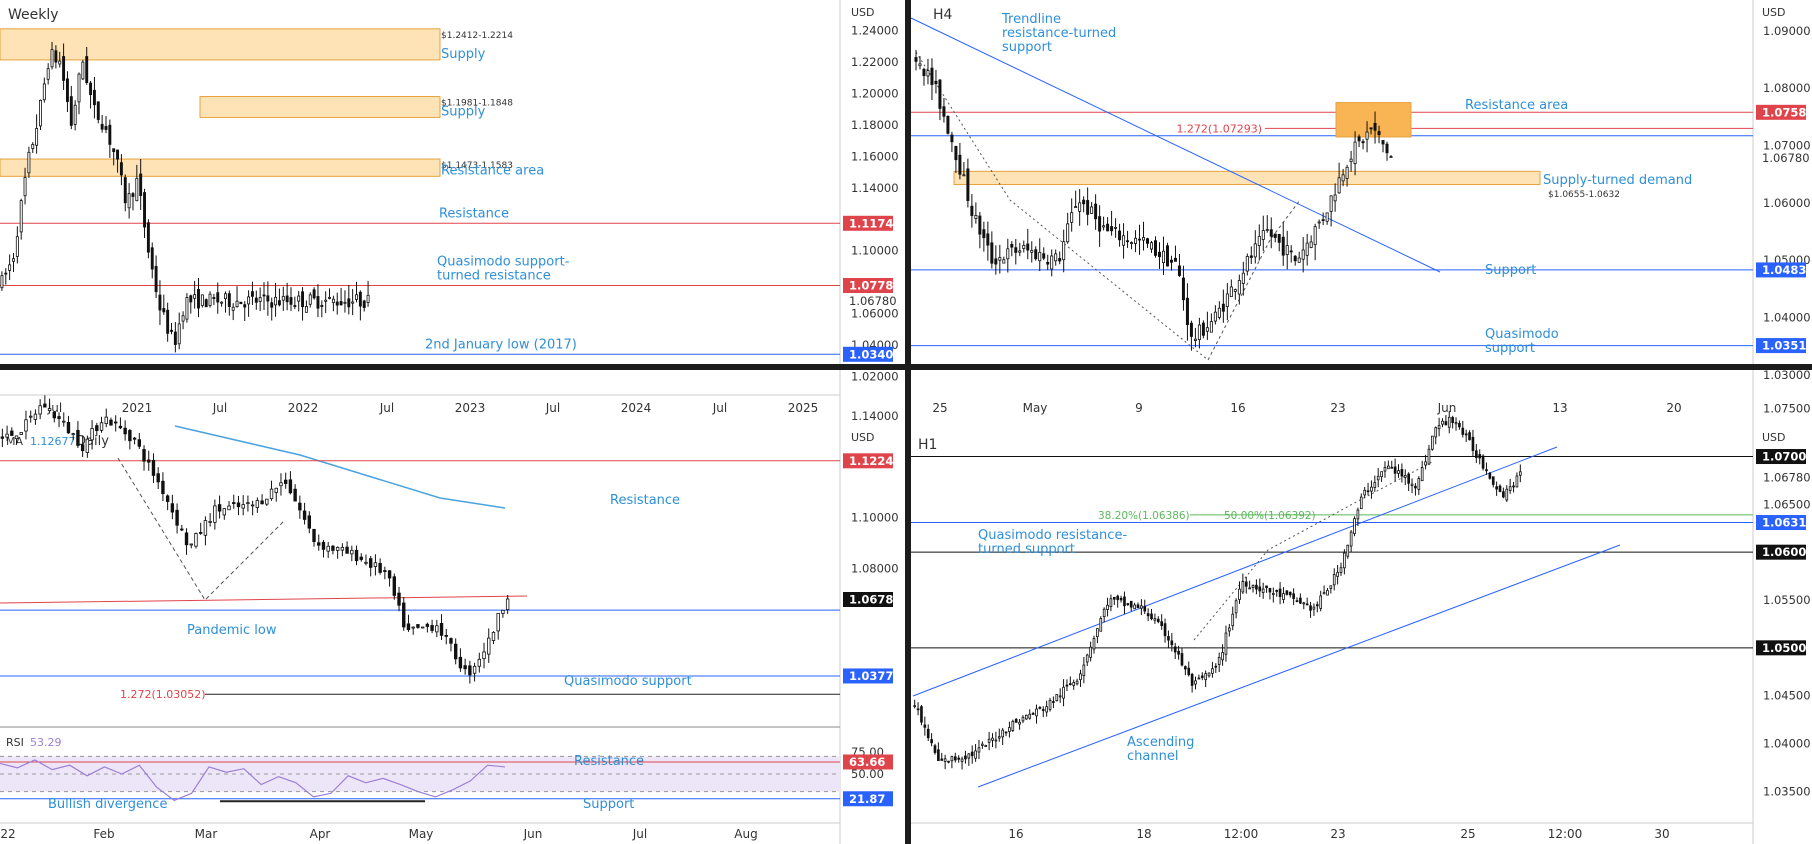 Image resolution: width=1812 pixels, height=844 pixels. I want to click on weekly-y-tick-line: 1.22000, so click(875, 62).